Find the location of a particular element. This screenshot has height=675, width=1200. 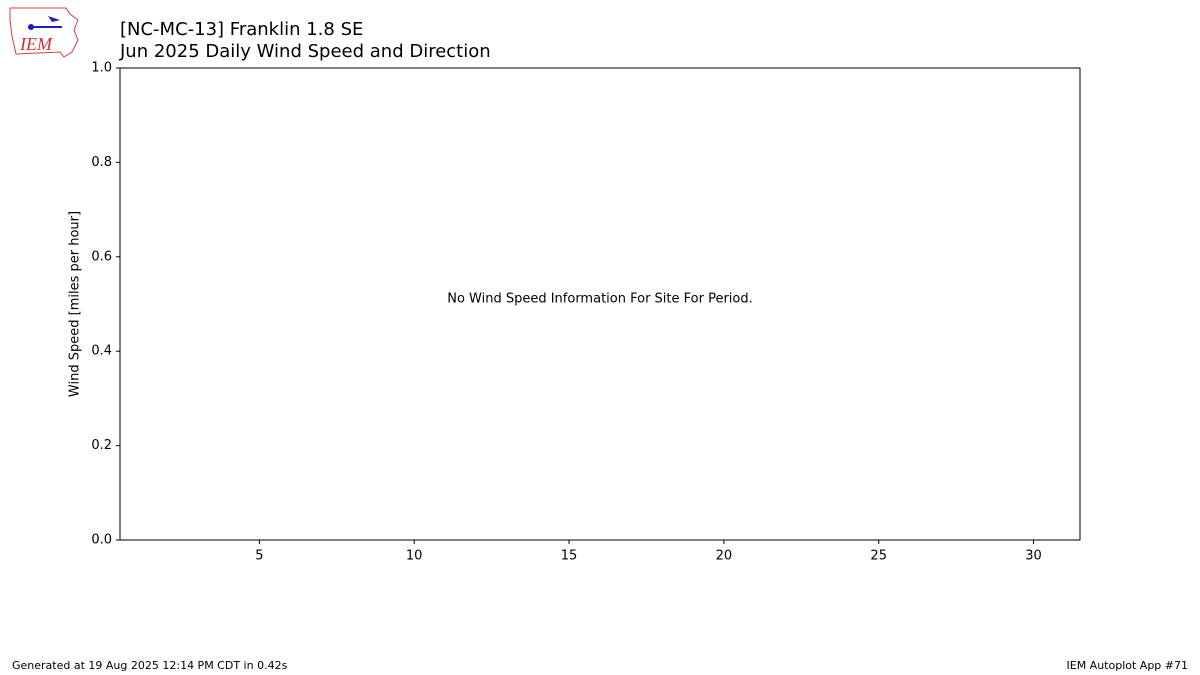

chart-subtitle: Jun 2025 Daily Wind Speed and Direction is located at coordinates (305, 51).